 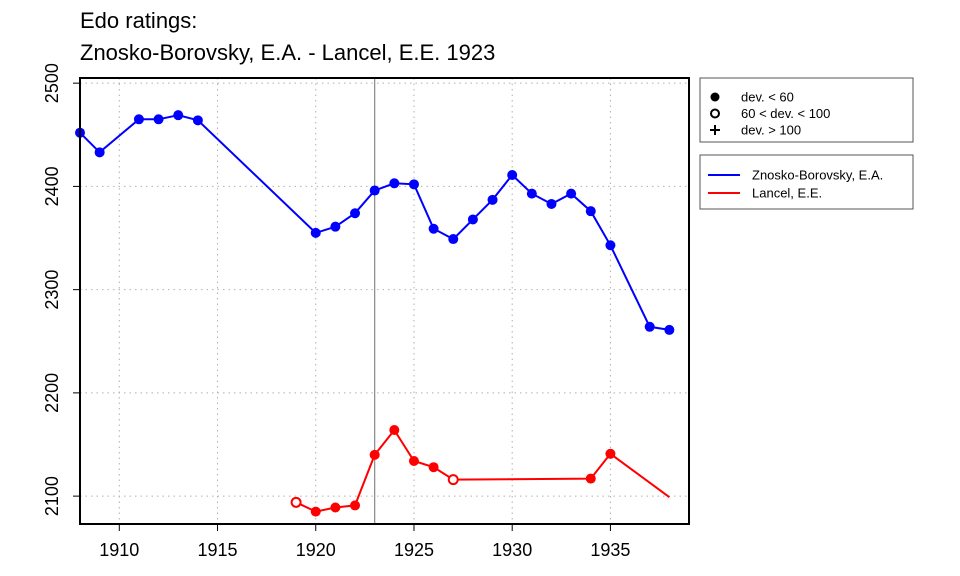 What do you see at coordinates (52, 496) in the screenshot?
I see `y-tick-label: 2100` at bounding box center [52, 496].